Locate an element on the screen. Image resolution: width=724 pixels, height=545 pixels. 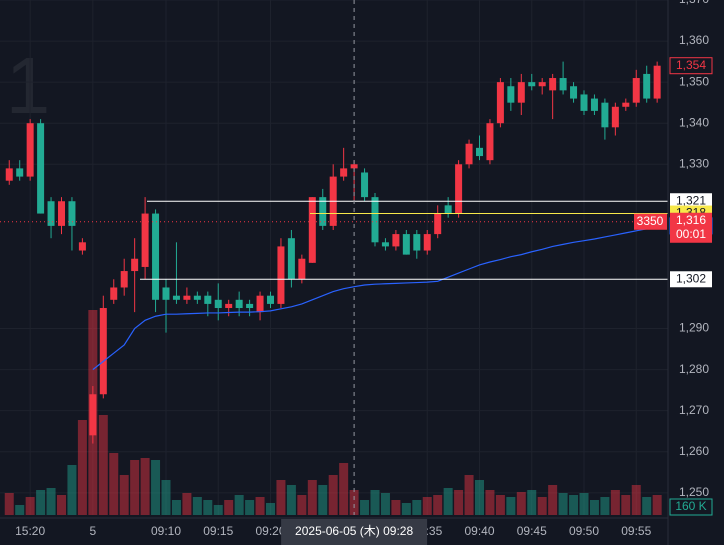
volume-label-bg is located at coordinates (691, 507).